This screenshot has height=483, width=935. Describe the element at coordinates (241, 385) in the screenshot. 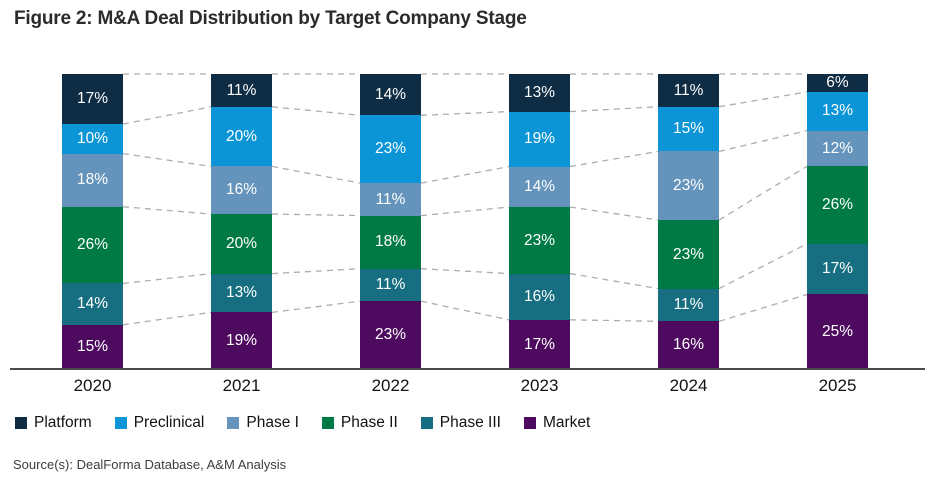

I see `x-axis-tick-label: 2021` at that location.